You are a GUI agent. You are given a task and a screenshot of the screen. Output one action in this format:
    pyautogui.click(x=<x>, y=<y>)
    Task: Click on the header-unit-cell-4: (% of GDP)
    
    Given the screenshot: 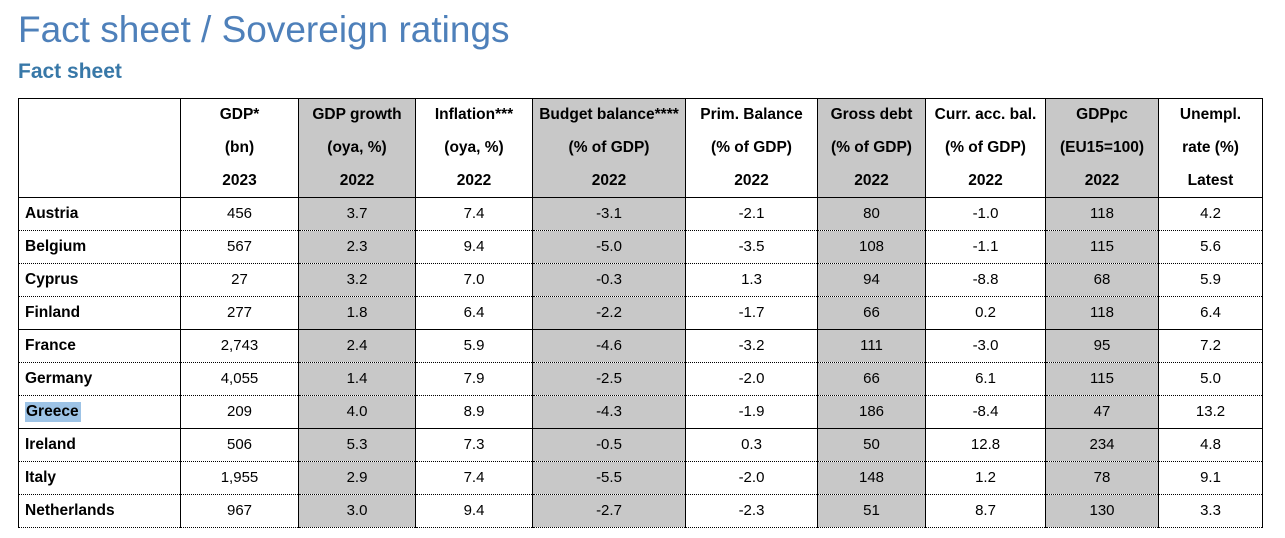 What is the action you would take?
    pyautogui.click(x=609, y=148)
    